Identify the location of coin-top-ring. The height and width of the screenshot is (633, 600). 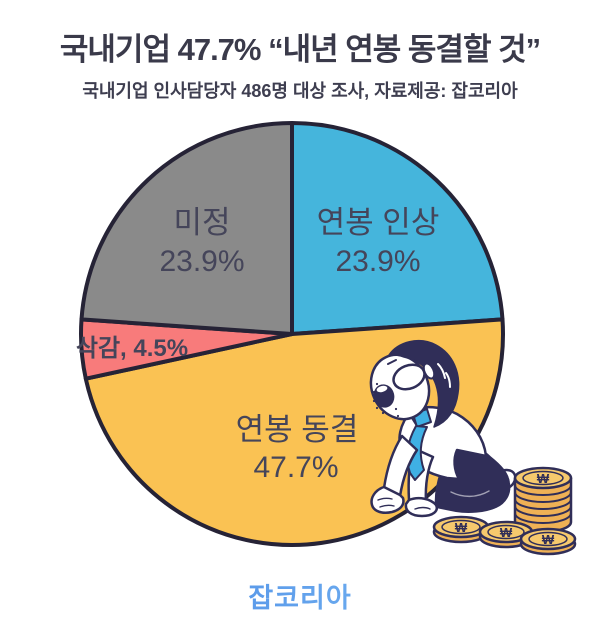
(543, 478).